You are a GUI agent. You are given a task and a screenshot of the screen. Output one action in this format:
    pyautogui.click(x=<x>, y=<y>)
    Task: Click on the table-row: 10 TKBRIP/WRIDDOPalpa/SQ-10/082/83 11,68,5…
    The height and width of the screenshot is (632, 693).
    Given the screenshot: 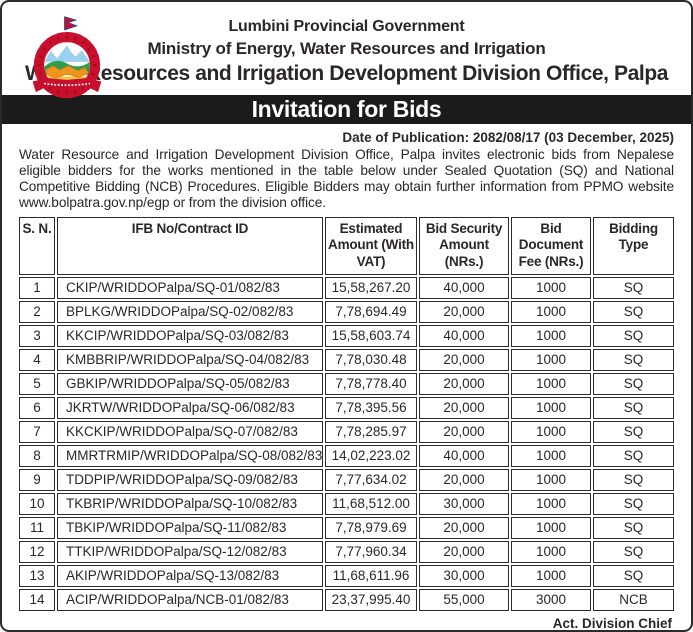 What is the action you would take?
    pyautogui.click(x=346, y=504)
    